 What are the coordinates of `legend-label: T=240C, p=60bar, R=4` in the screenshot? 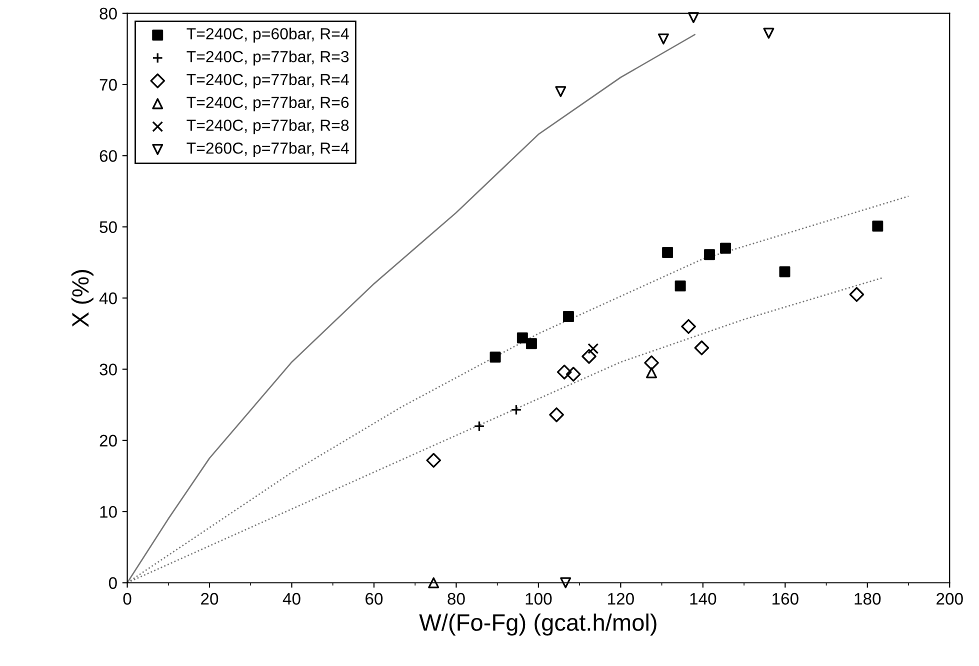 It's located at (267, 35).